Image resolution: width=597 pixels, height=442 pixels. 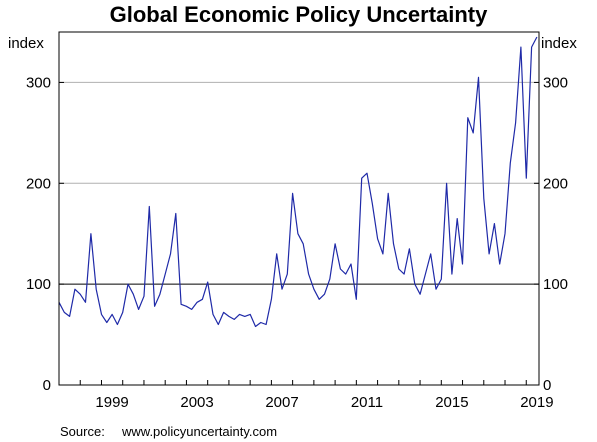 I want to click on y-tick-label-left: 100, so click(x=38, y=284).